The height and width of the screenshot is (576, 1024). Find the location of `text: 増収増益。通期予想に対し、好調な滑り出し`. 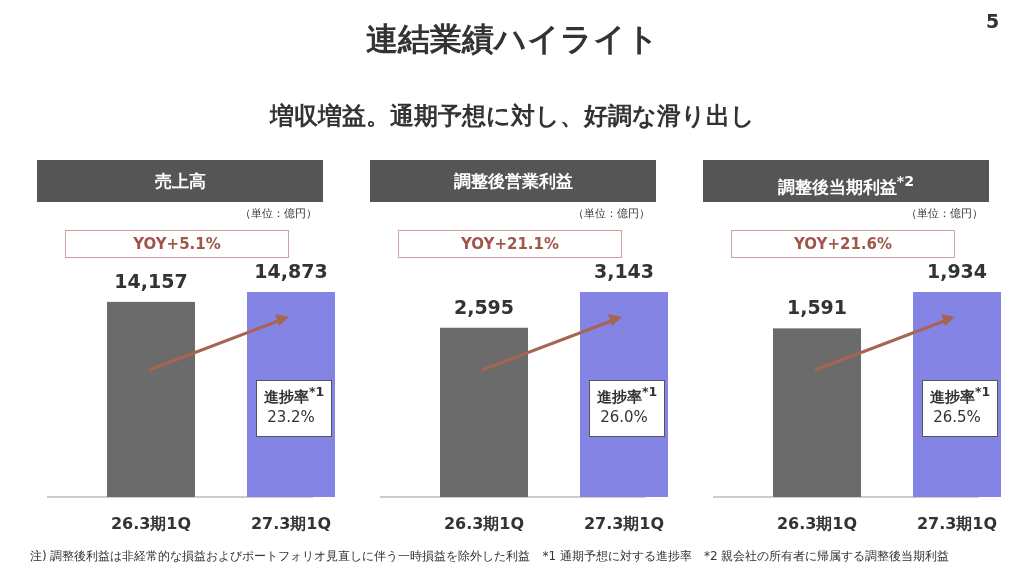

text: 増収増益。通期予想に対し、好調な滑り出し is located at coordinates (512, 116).